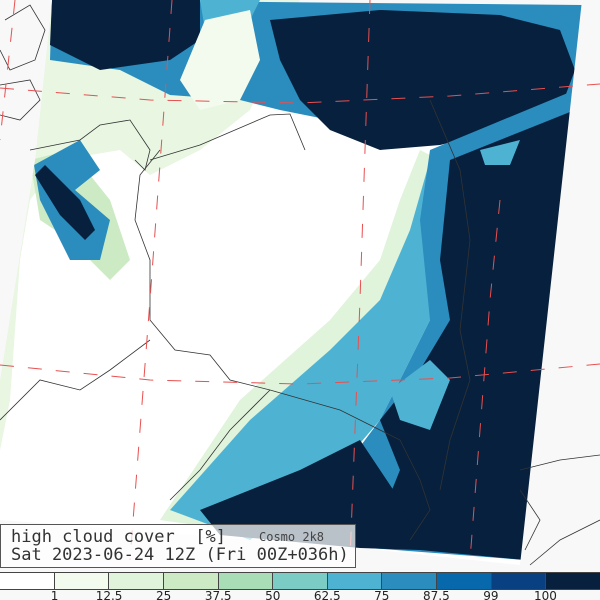 The width and height of the screenshot is (600, 600). I want to click on outside-domain-east, so click(560, 300).